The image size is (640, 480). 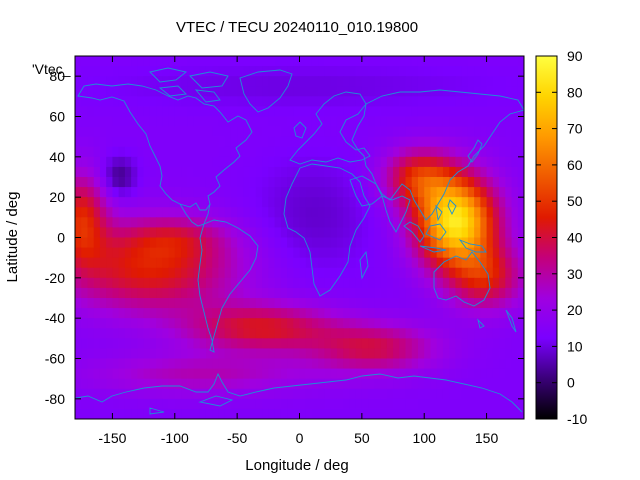 What do you see at coordinates (55, 359) in the screenshot?
I see `y-tick-label: -60` at bounding box center [55, 359].